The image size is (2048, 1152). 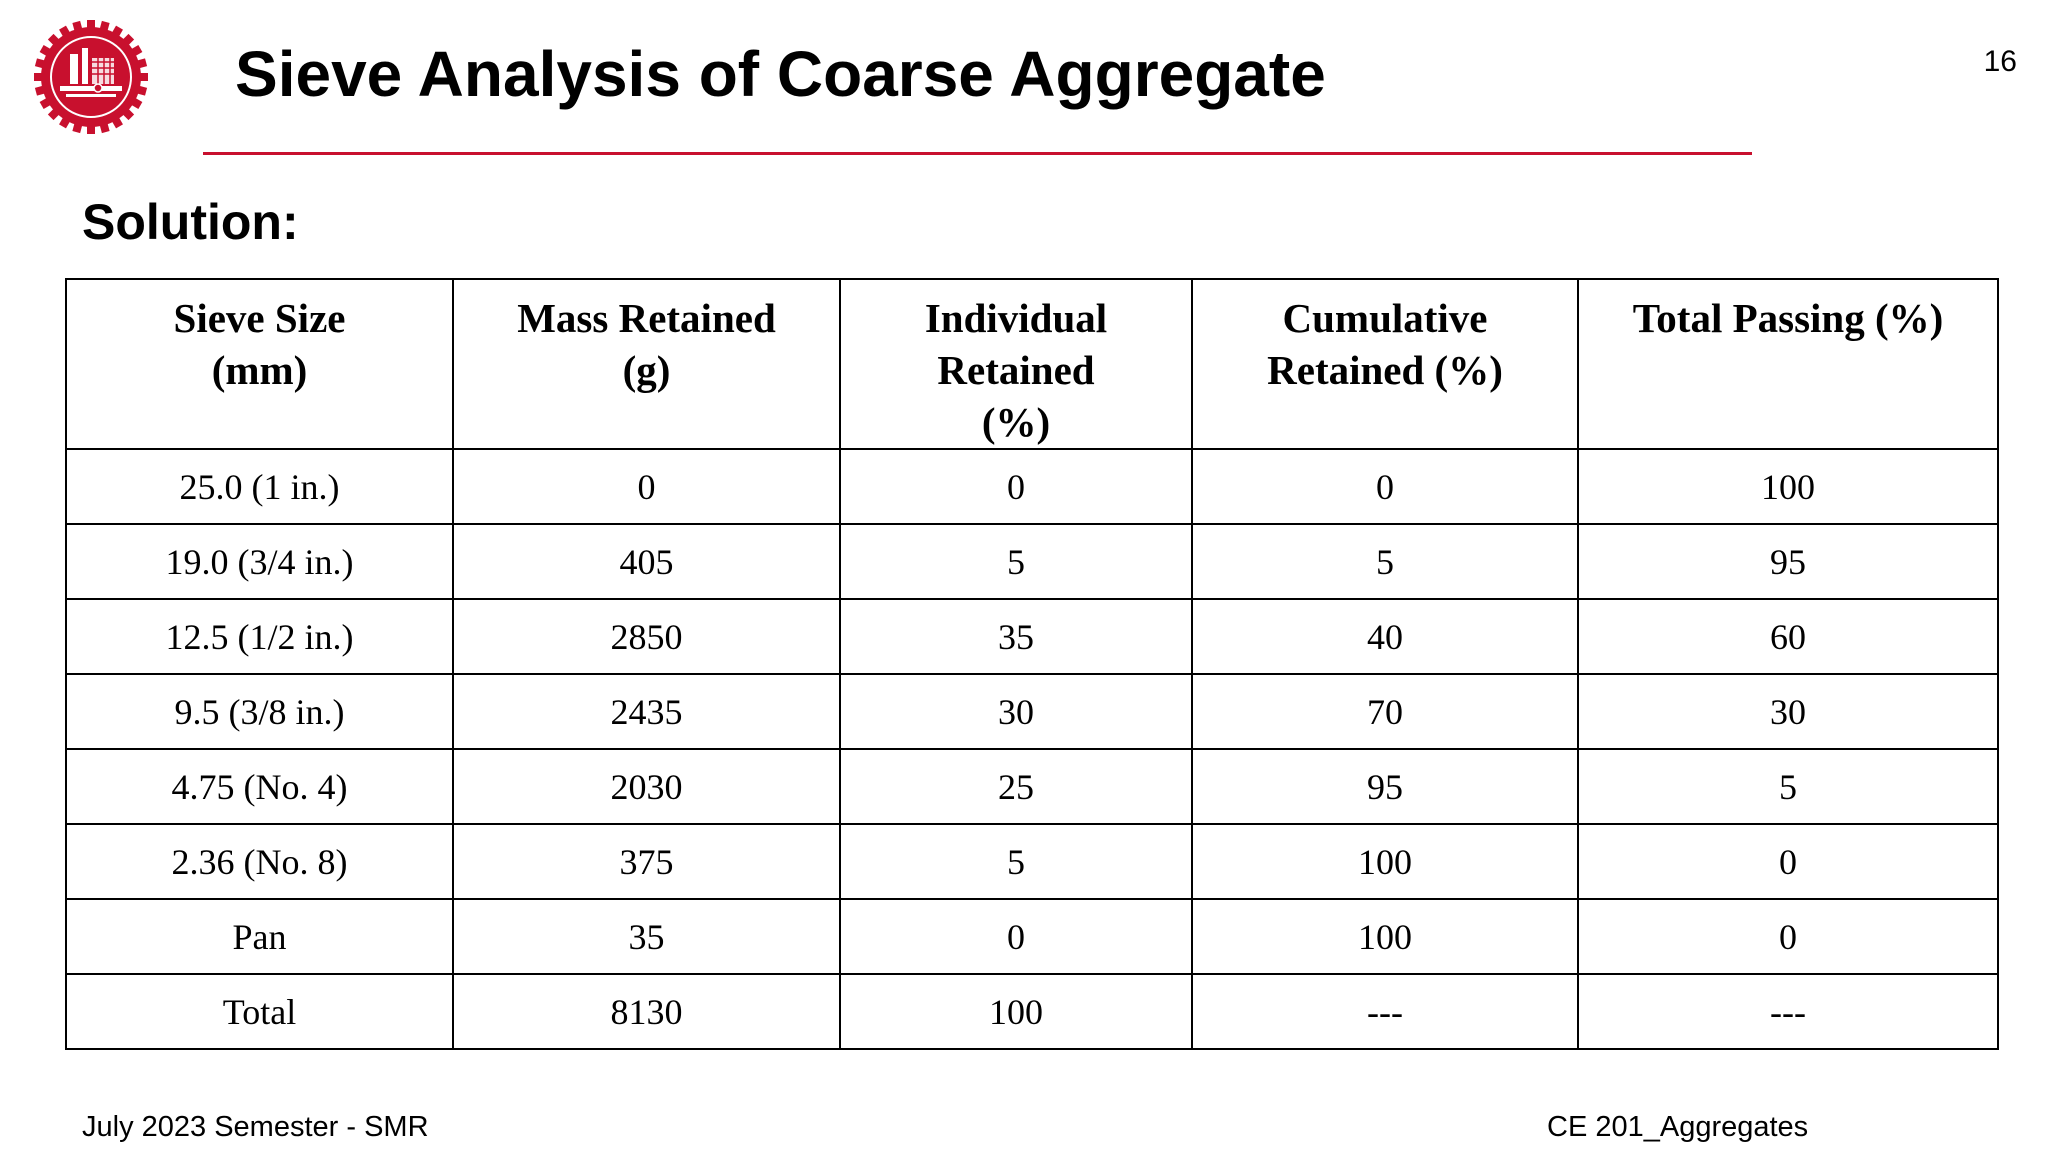 I want to click on cell-mass-retained: 0, so click(x=646, y=486).